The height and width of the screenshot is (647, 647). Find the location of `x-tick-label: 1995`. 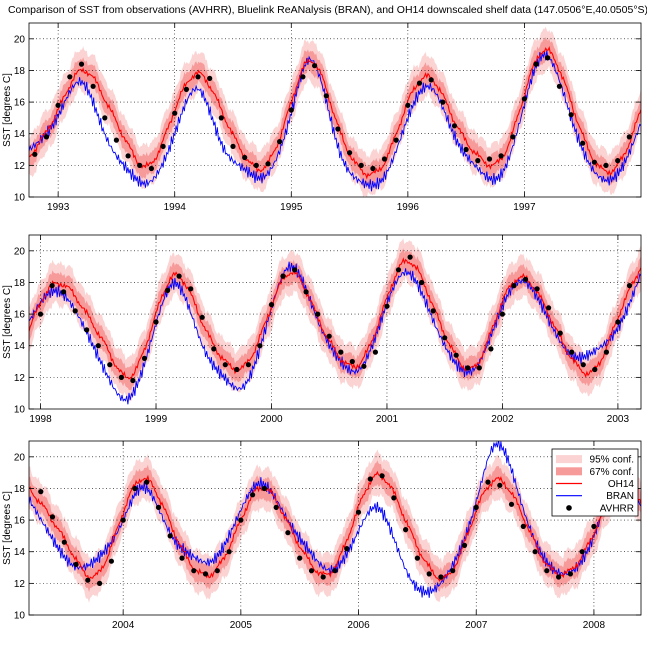

x-tick-label: 1995 is located at coordinates (291, 207).